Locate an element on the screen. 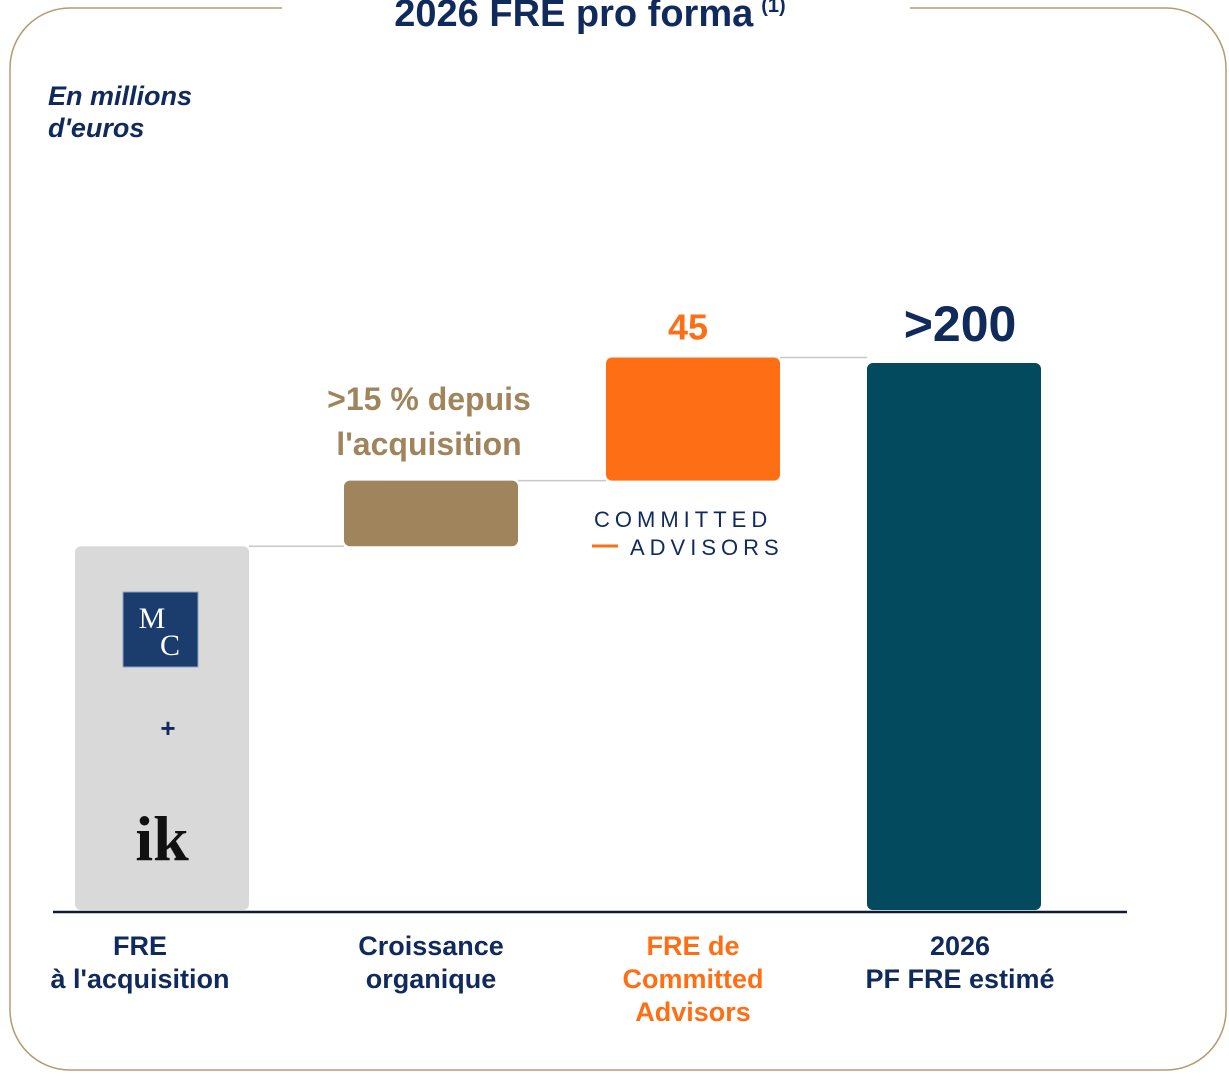 The height and width of the screenshot is (1079, 1229). annotation: >15 % depuis l'acquisition is located at coordinates (429, 421).